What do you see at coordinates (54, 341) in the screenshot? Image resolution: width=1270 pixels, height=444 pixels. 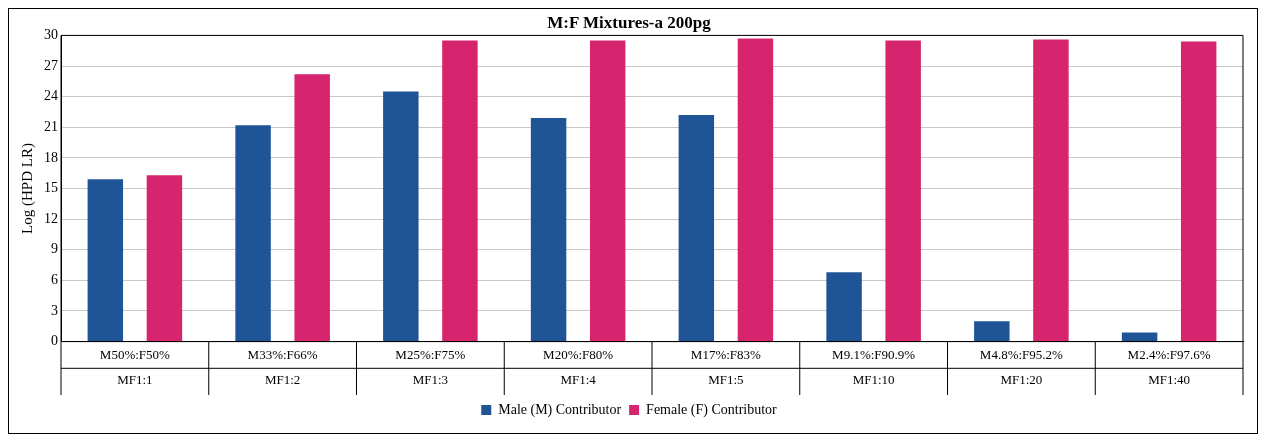 I see `y-tick-label: 0` at bounding box center [54, 341].